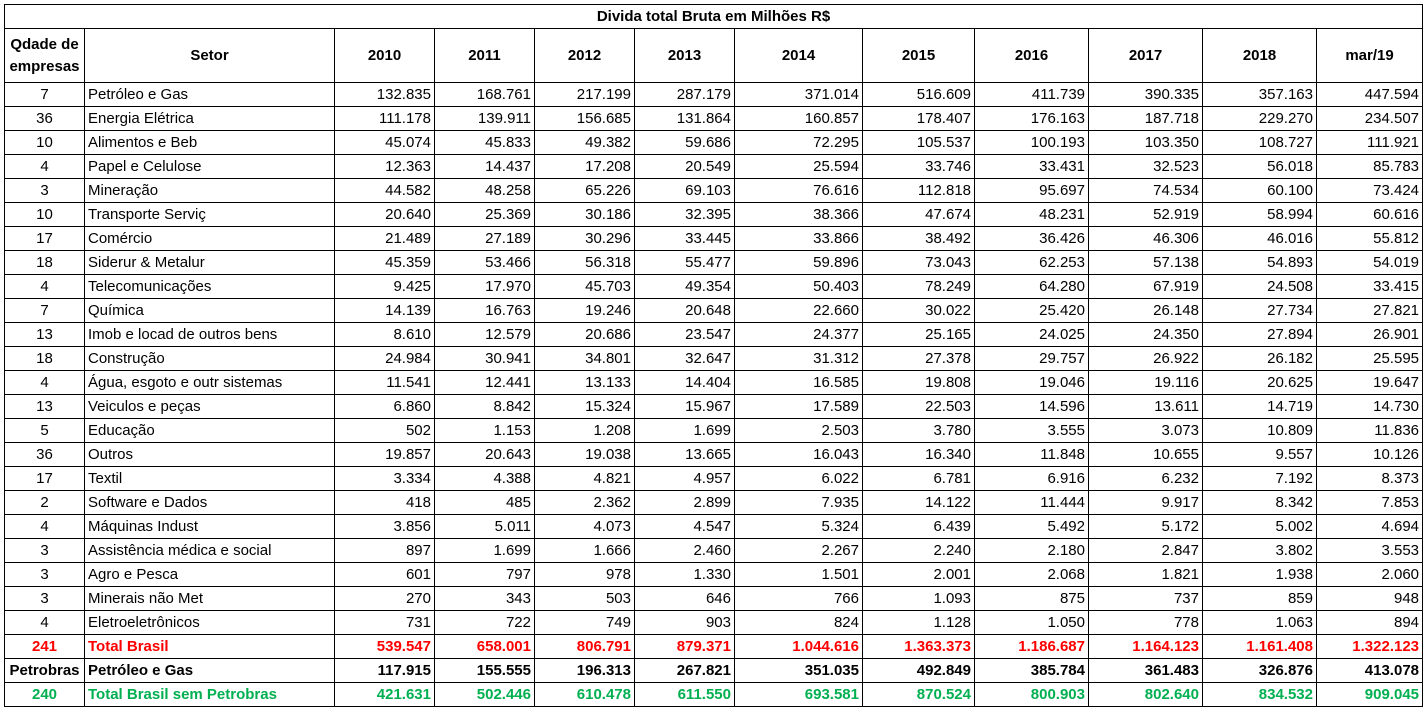 This screenshot has height=713, width=1427. Describe the element at coordinates (1369, 574) in the screenshot. I see `cell-value: 2.060` at that location.